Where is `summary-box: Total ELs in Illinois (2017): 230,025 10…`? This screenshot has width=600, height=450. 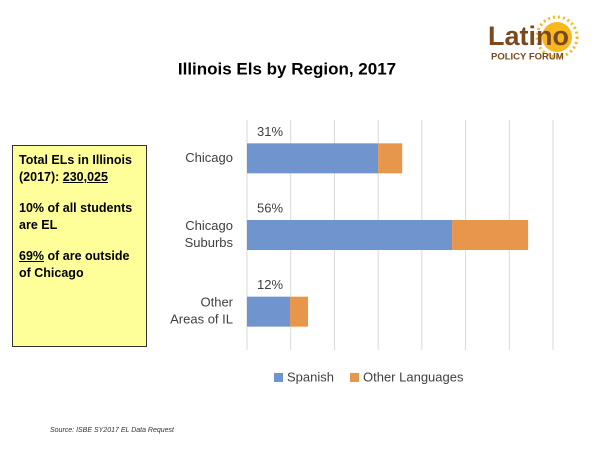 summary-box: Total ELs in Illinois (2017): 230,025 10… is located at coordinates (79, 246).